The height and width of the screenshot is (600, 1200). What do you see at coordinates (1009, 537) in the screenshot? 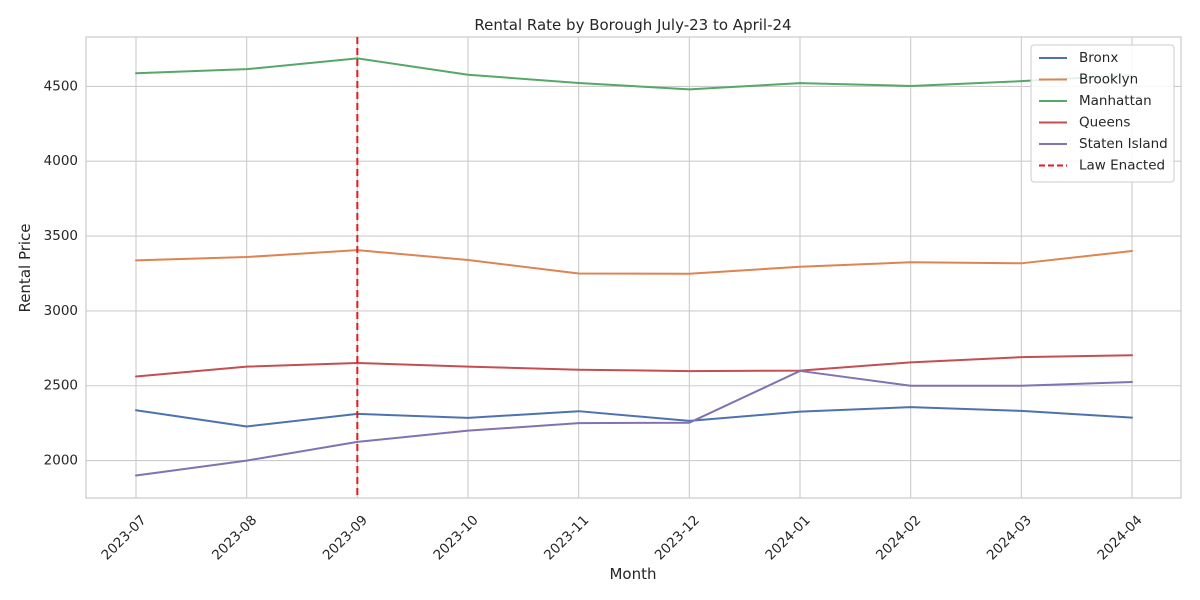
I see `x-tick-label: 2024-03` at bounding box center [1009, 537].